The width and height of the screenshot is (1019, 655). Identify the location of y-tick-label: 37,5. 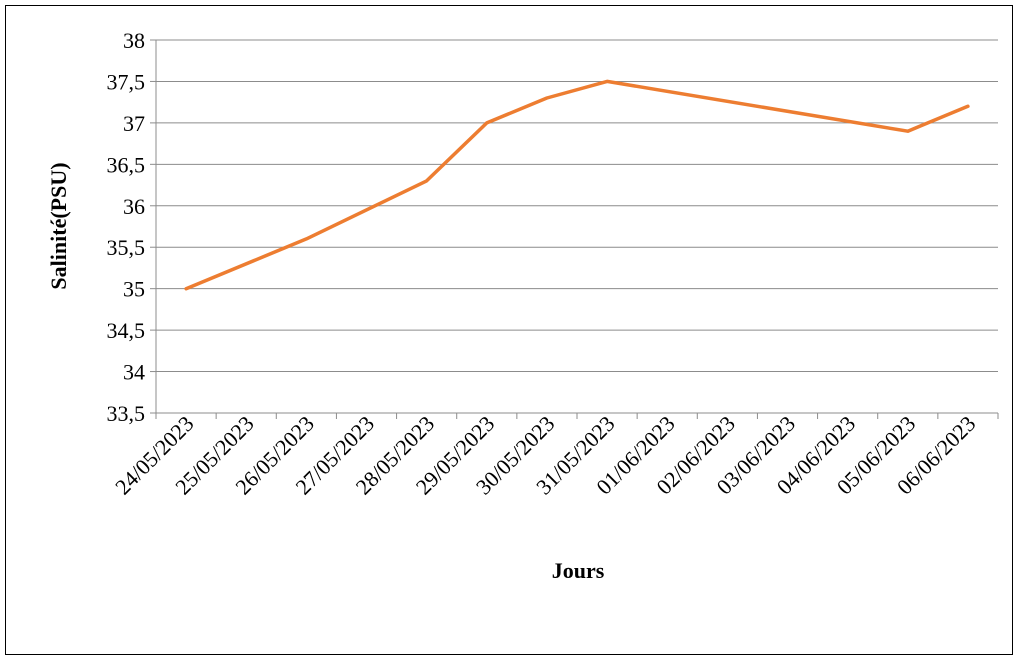
(126, 81).